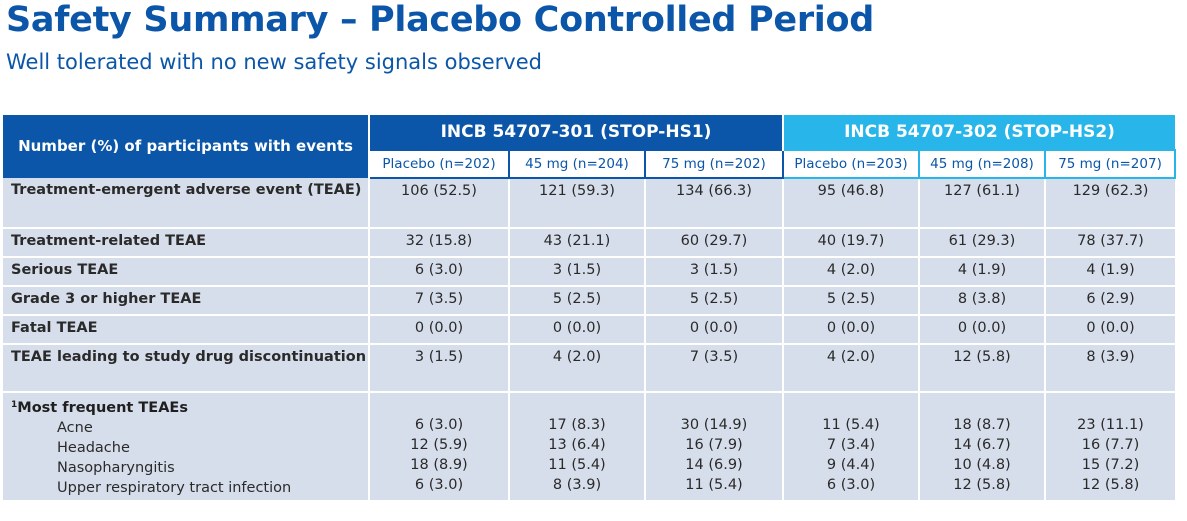 The height and width of the screenshot is (521, 1187). I want to click on row-label: Fatal TEAE, so click(186, 330).